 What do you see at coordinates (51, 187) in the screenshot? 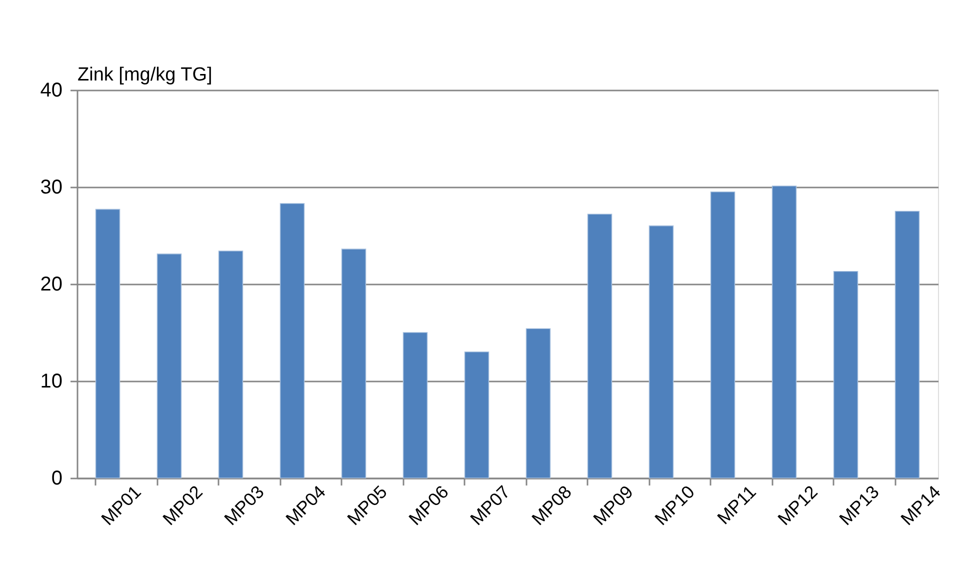
I see `y-tick-label: 30` at bounding box center [51, 187].